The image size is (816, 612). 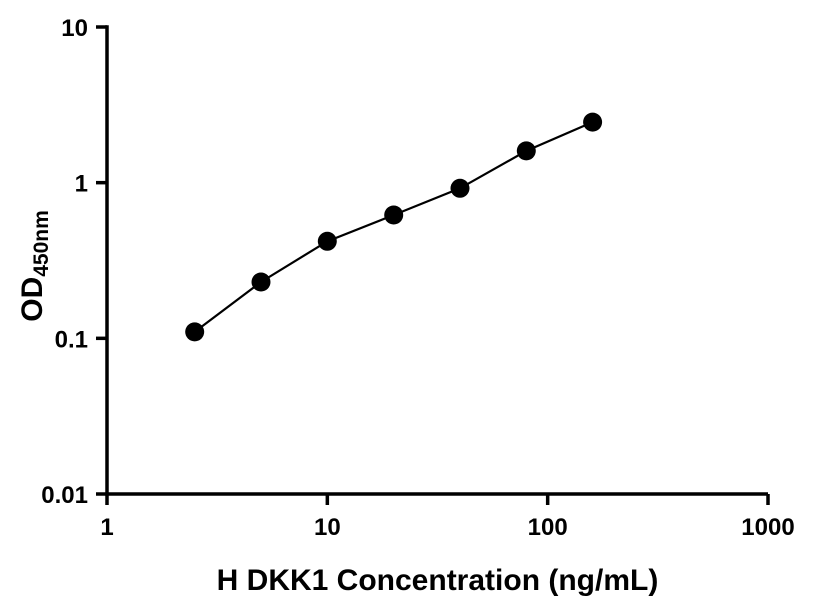 What do you see at coordinates (34, 266) in the screenshot?
I see `y-axis-label: OD450nm` at bounding box center [34, 266].